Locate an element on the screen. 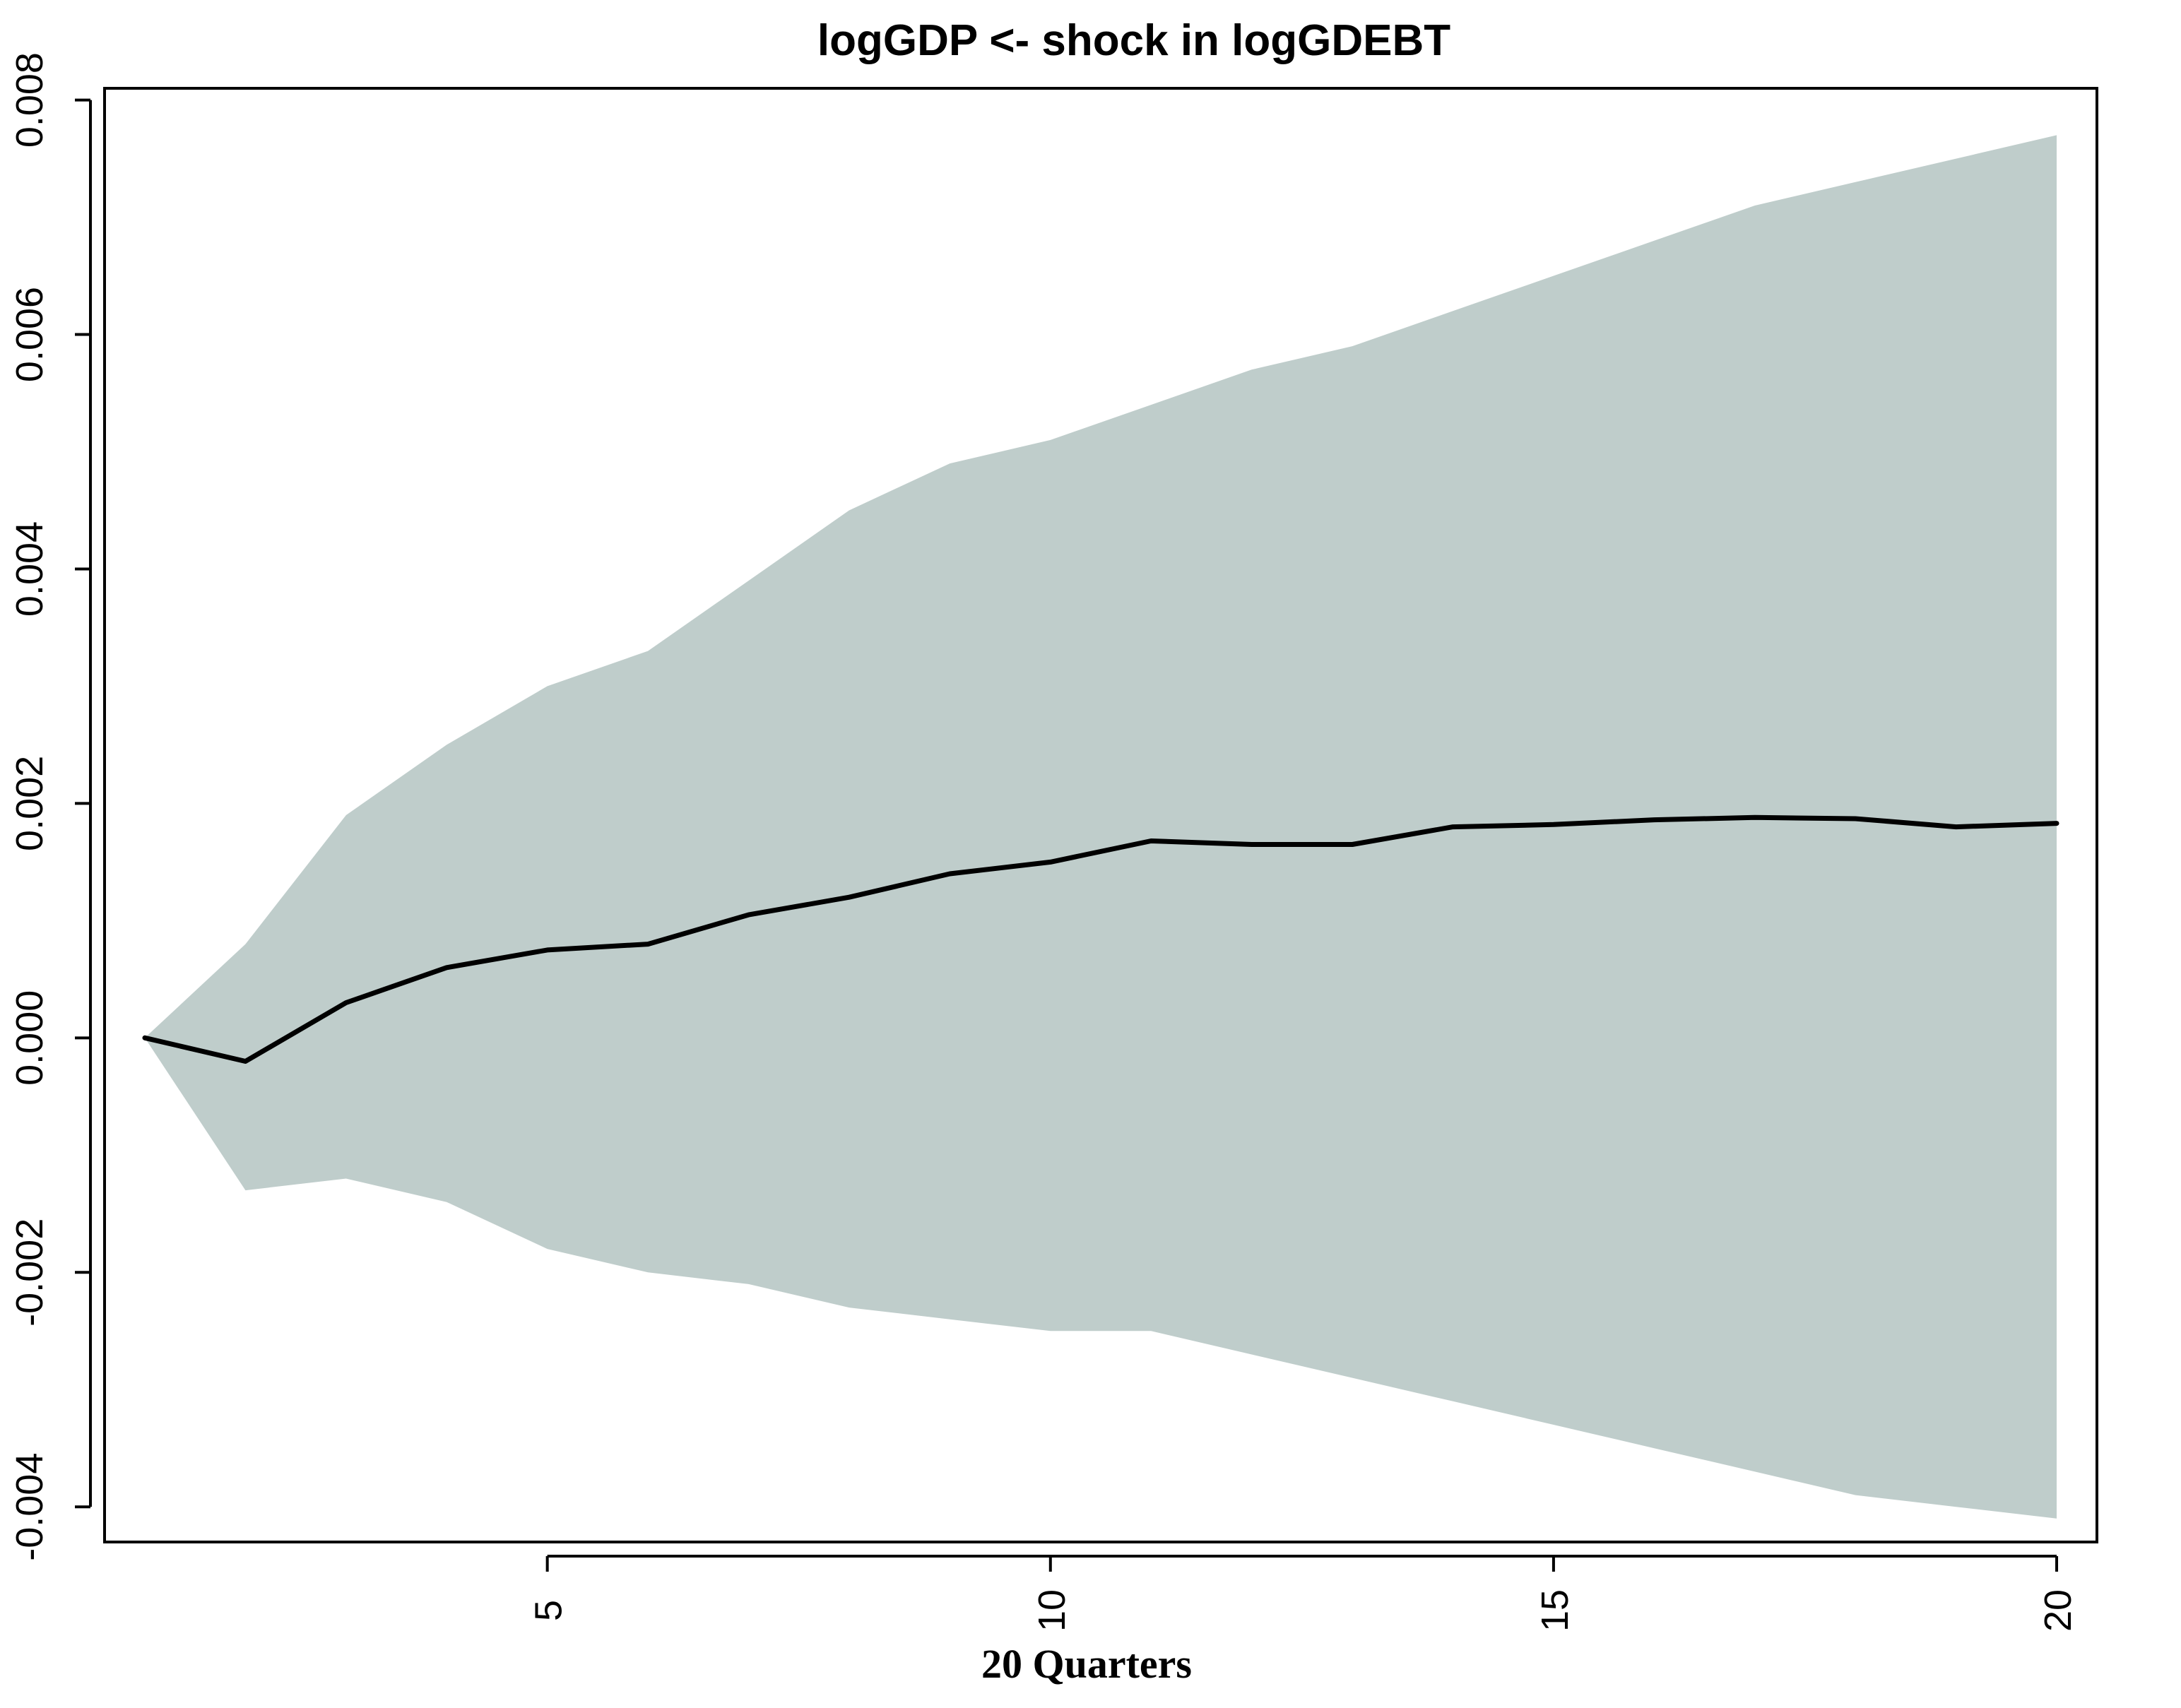 The width and height of the screenshot is (2181, 1708). y-axis: -0.004 -0.002 0.000 0.002 0.004 0.006 0.008 is located at coordinates (50, 806).